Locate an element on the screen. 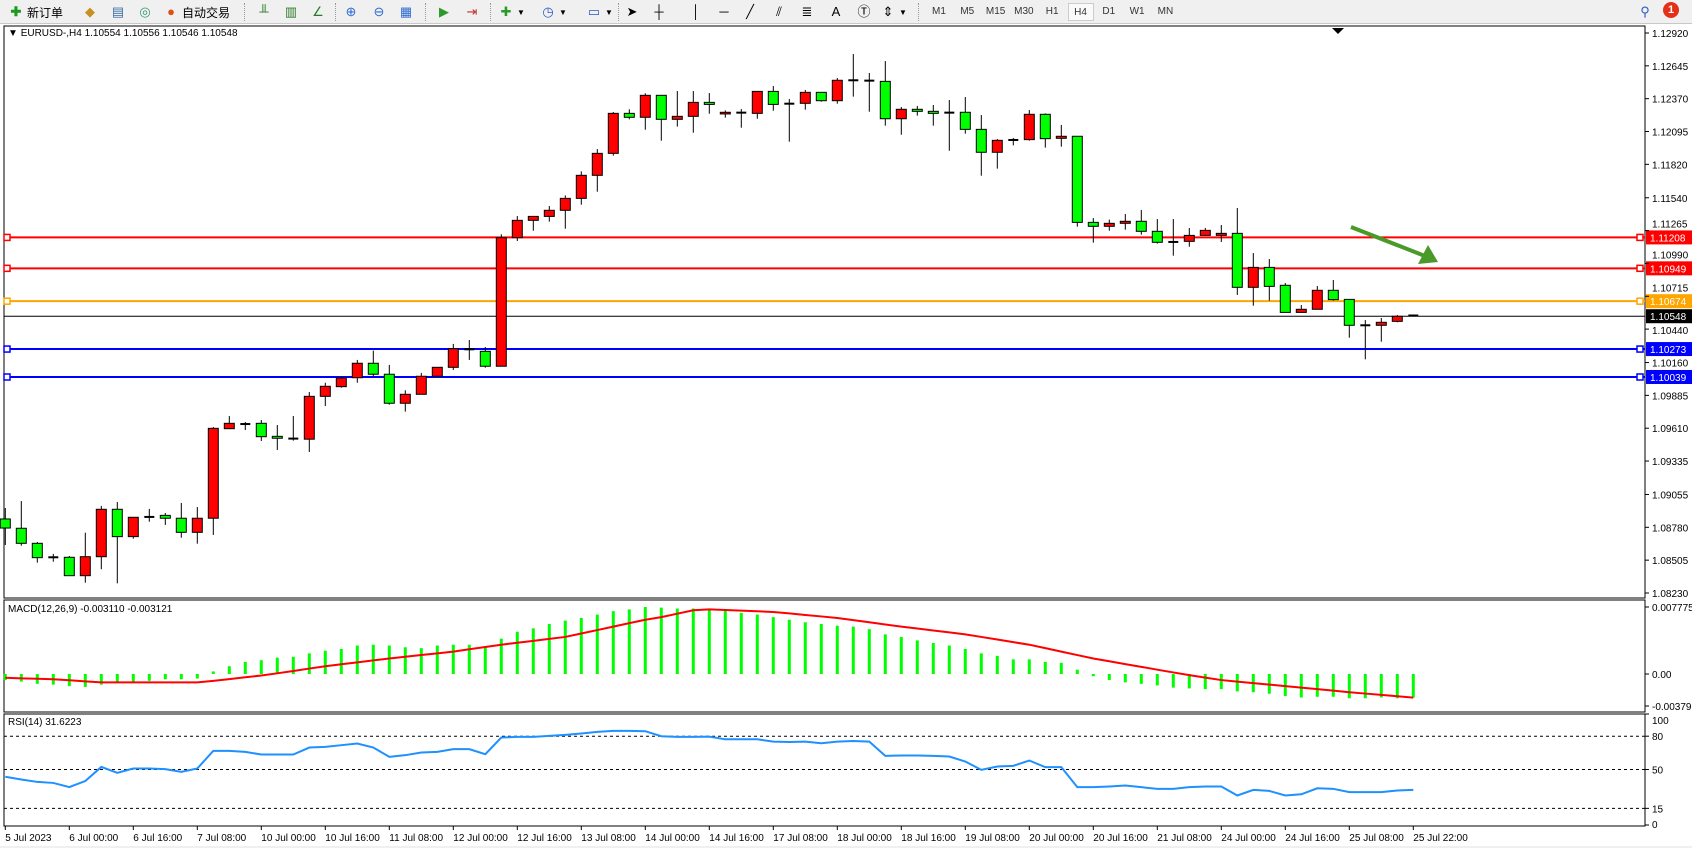  periods-button: ◷ ▼ is located at coordinates (553, 12).